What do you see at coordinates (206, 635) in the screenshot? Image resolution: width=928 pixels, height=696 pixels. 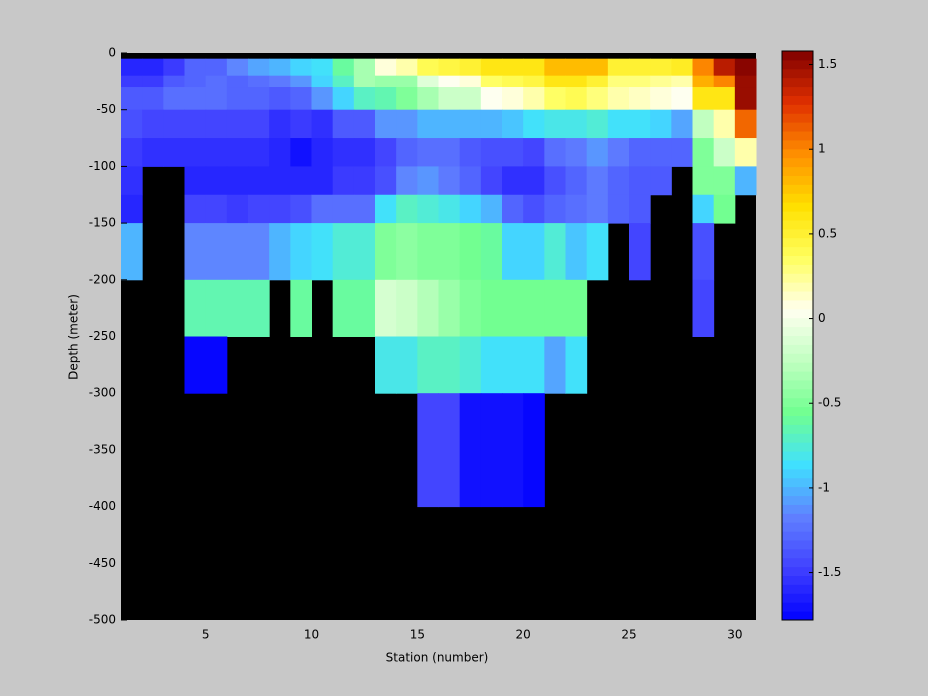 I see `x-tick-label: 5` at bounding box center [206, 635].